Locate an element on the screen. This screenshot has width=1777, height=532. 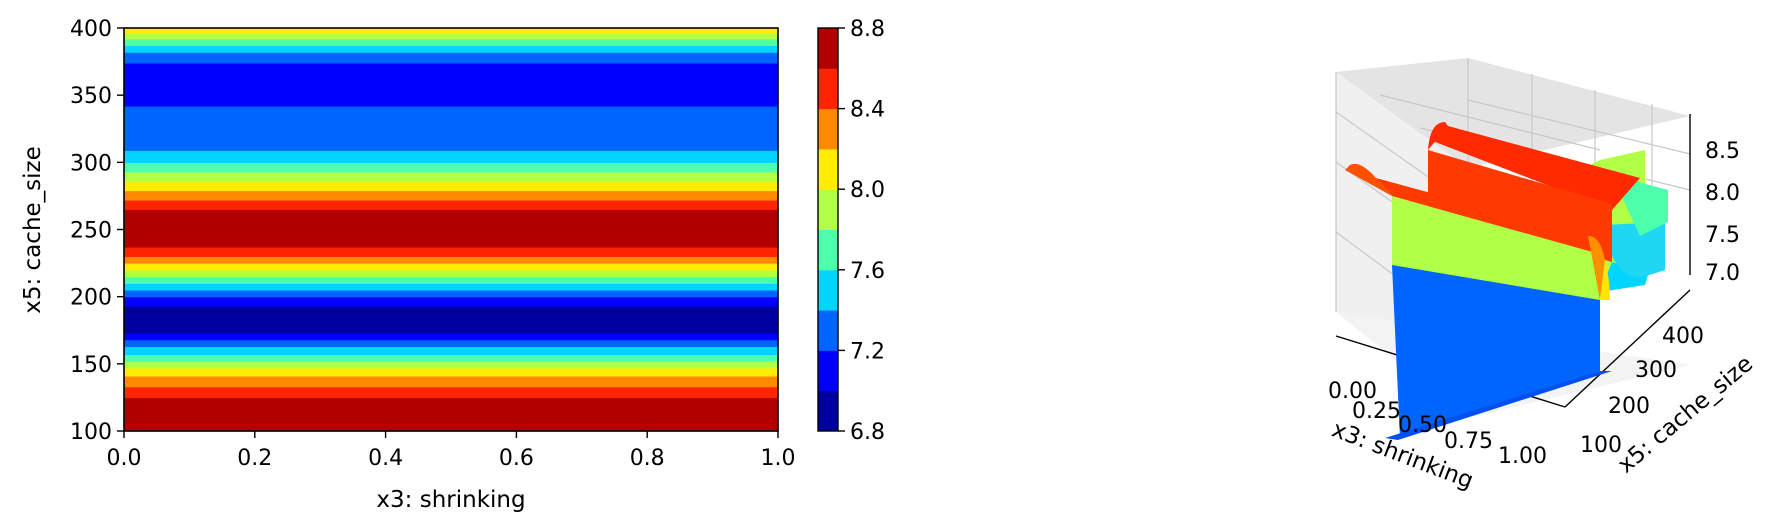
surface3d-x-tick: 1.00 is located at coordinates (1522, 456).